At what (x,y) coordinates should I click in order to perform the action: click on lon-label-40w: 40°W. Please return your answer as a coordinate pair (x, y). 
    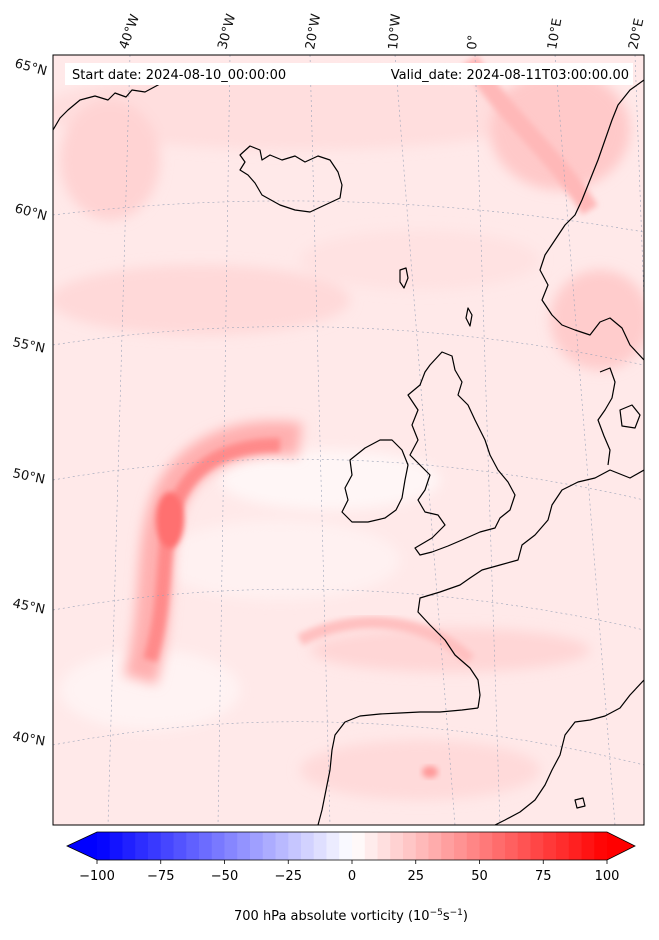
    Looking at the image, I should click on (130, 31).